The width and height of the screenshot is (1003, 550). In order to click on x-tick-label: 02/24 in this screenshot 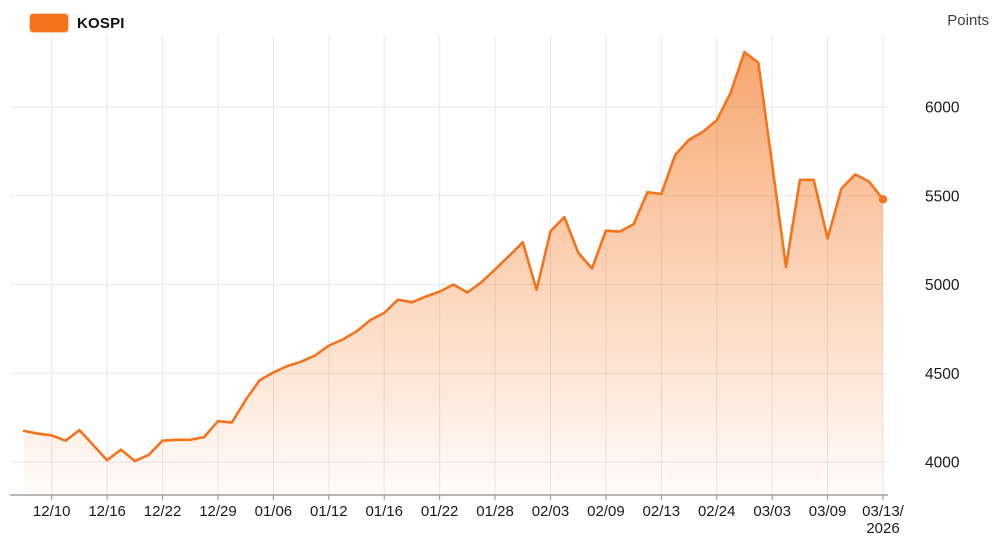, I will do `click(717, 511)`.